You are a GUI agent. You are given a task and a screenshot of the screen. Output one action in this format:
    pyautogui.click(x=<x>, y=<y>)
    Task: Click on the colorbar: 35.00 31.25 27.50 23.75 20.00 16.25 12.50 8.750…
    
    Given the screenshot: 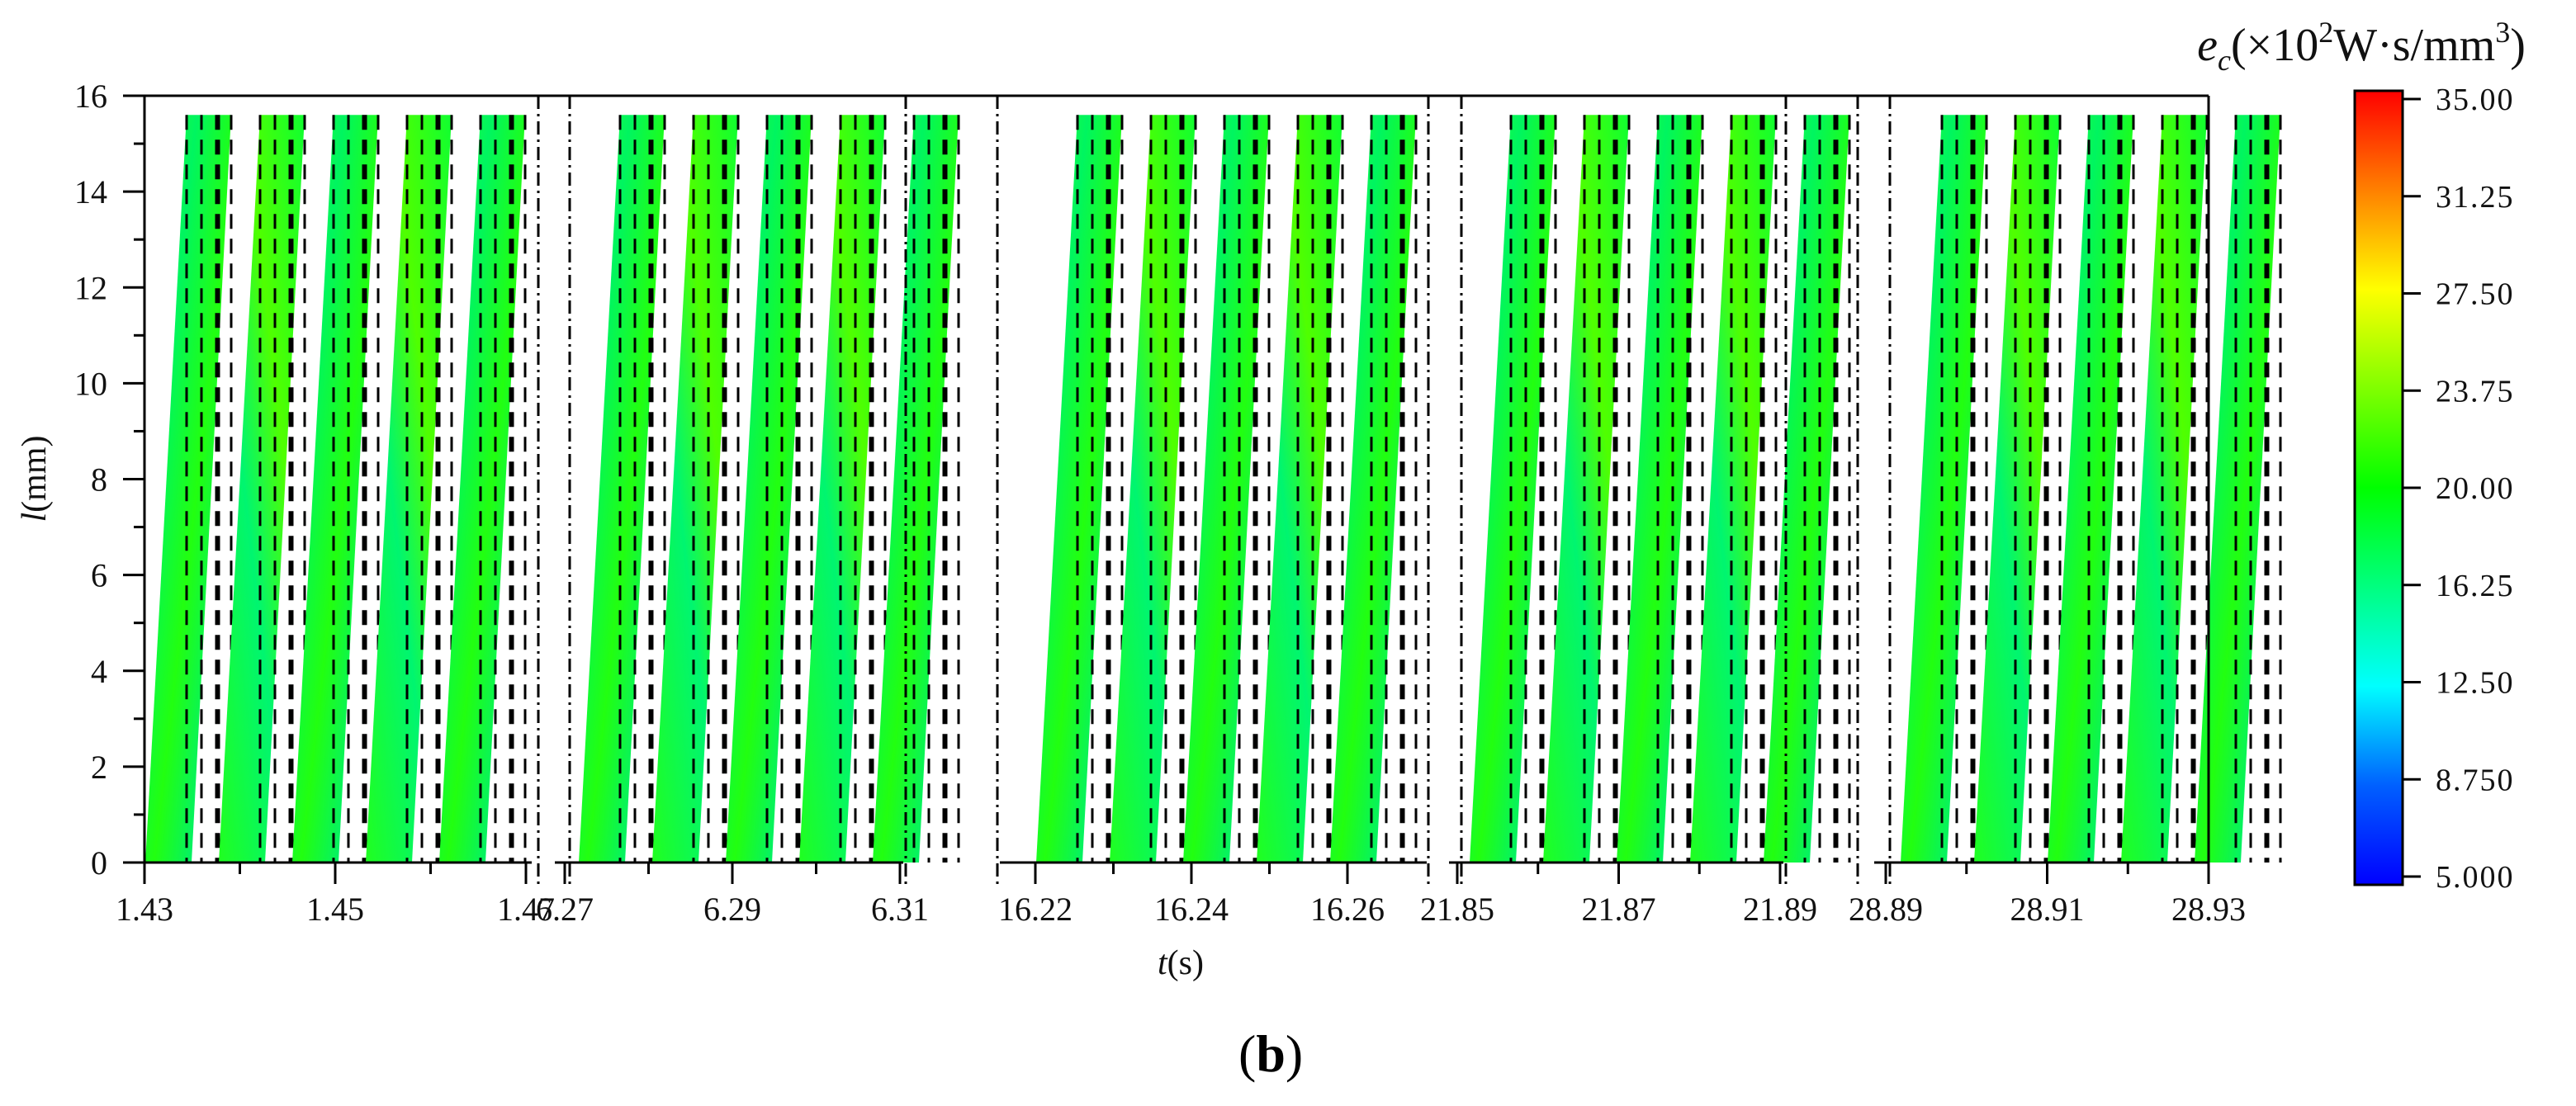 What is the action you would take?
    pyautogui.click(x=2434, y=489)
    